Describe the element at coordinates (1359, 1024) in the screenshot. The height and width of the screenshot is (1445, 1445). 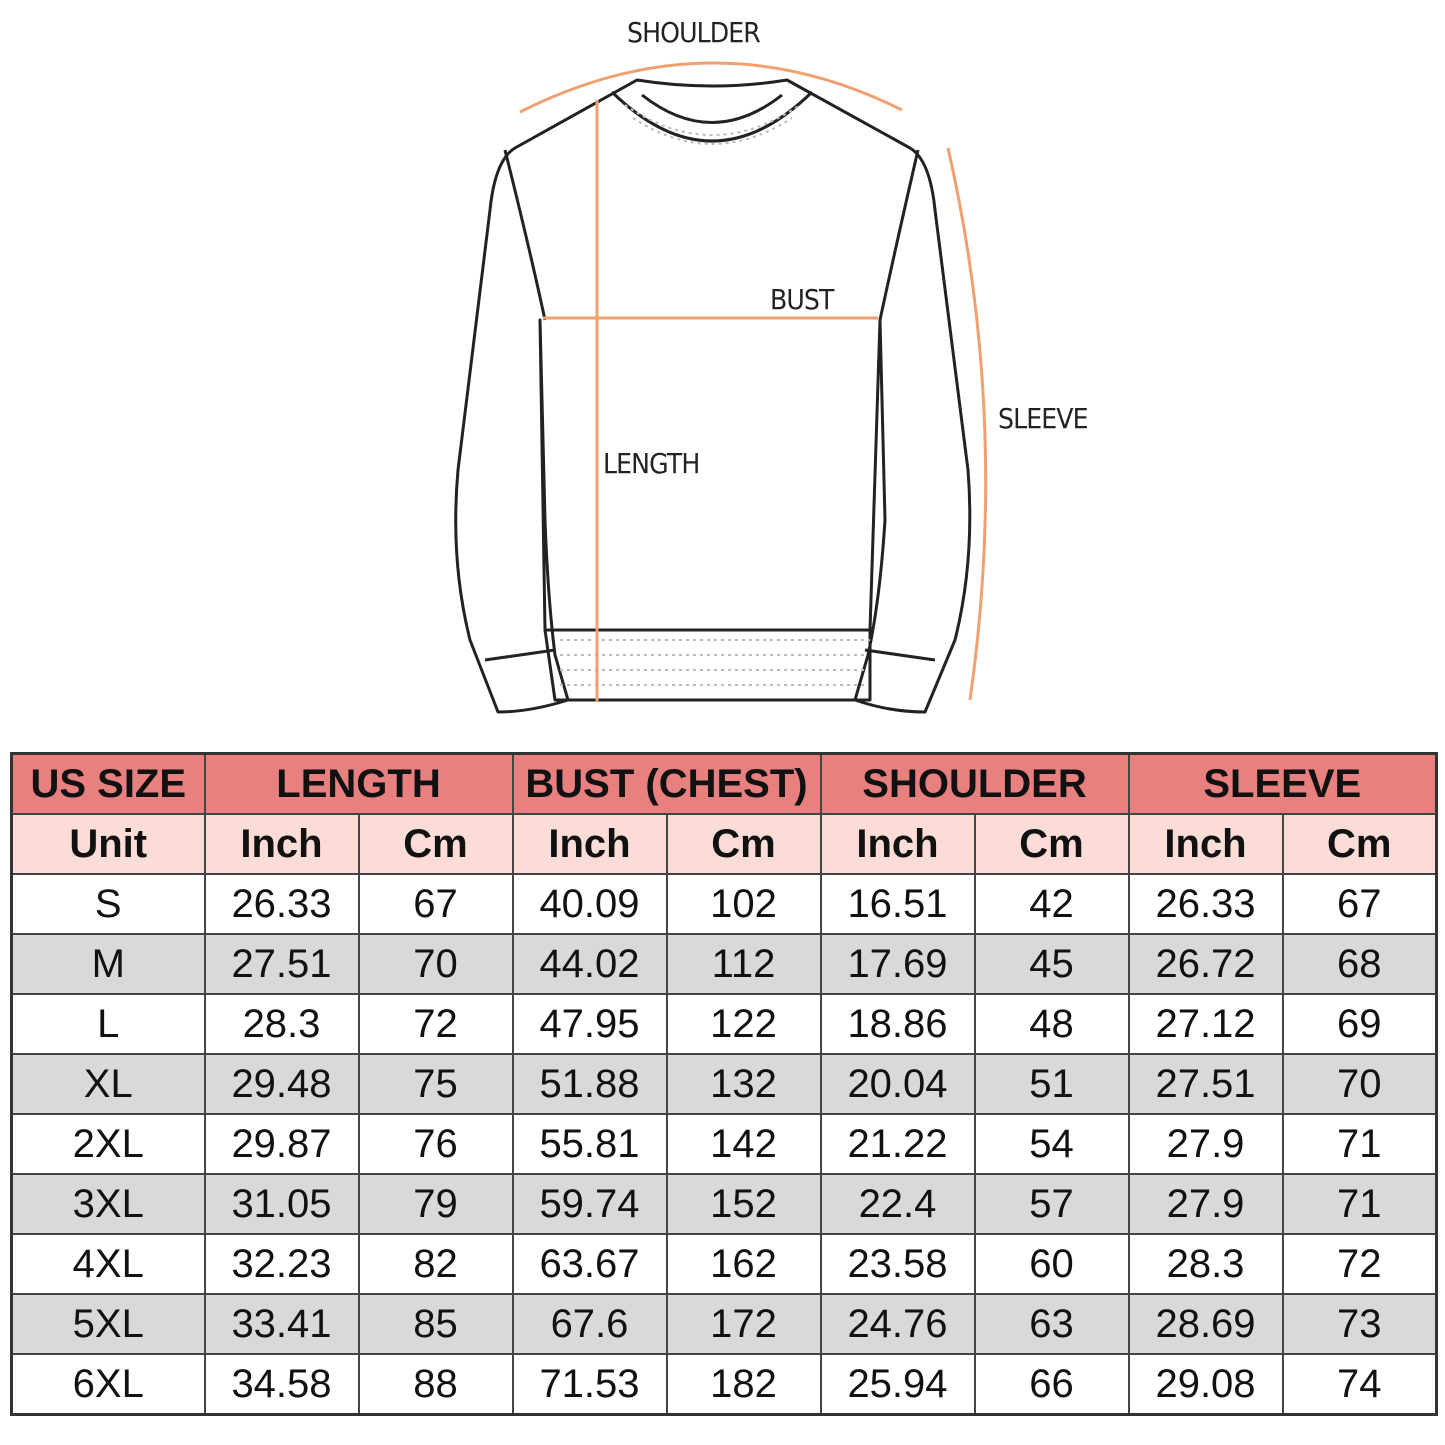
I see `value-cell: 69` at that location.